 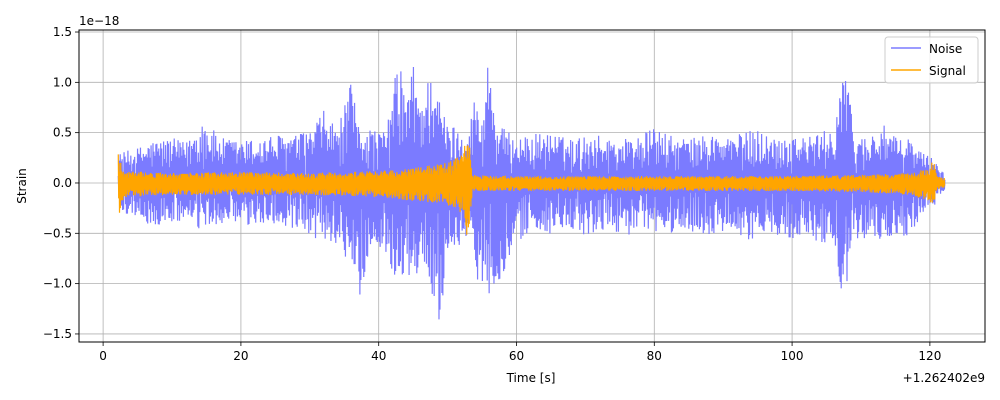 I want to click on y-tick-label: 1.5, so click(x=62, y=32).